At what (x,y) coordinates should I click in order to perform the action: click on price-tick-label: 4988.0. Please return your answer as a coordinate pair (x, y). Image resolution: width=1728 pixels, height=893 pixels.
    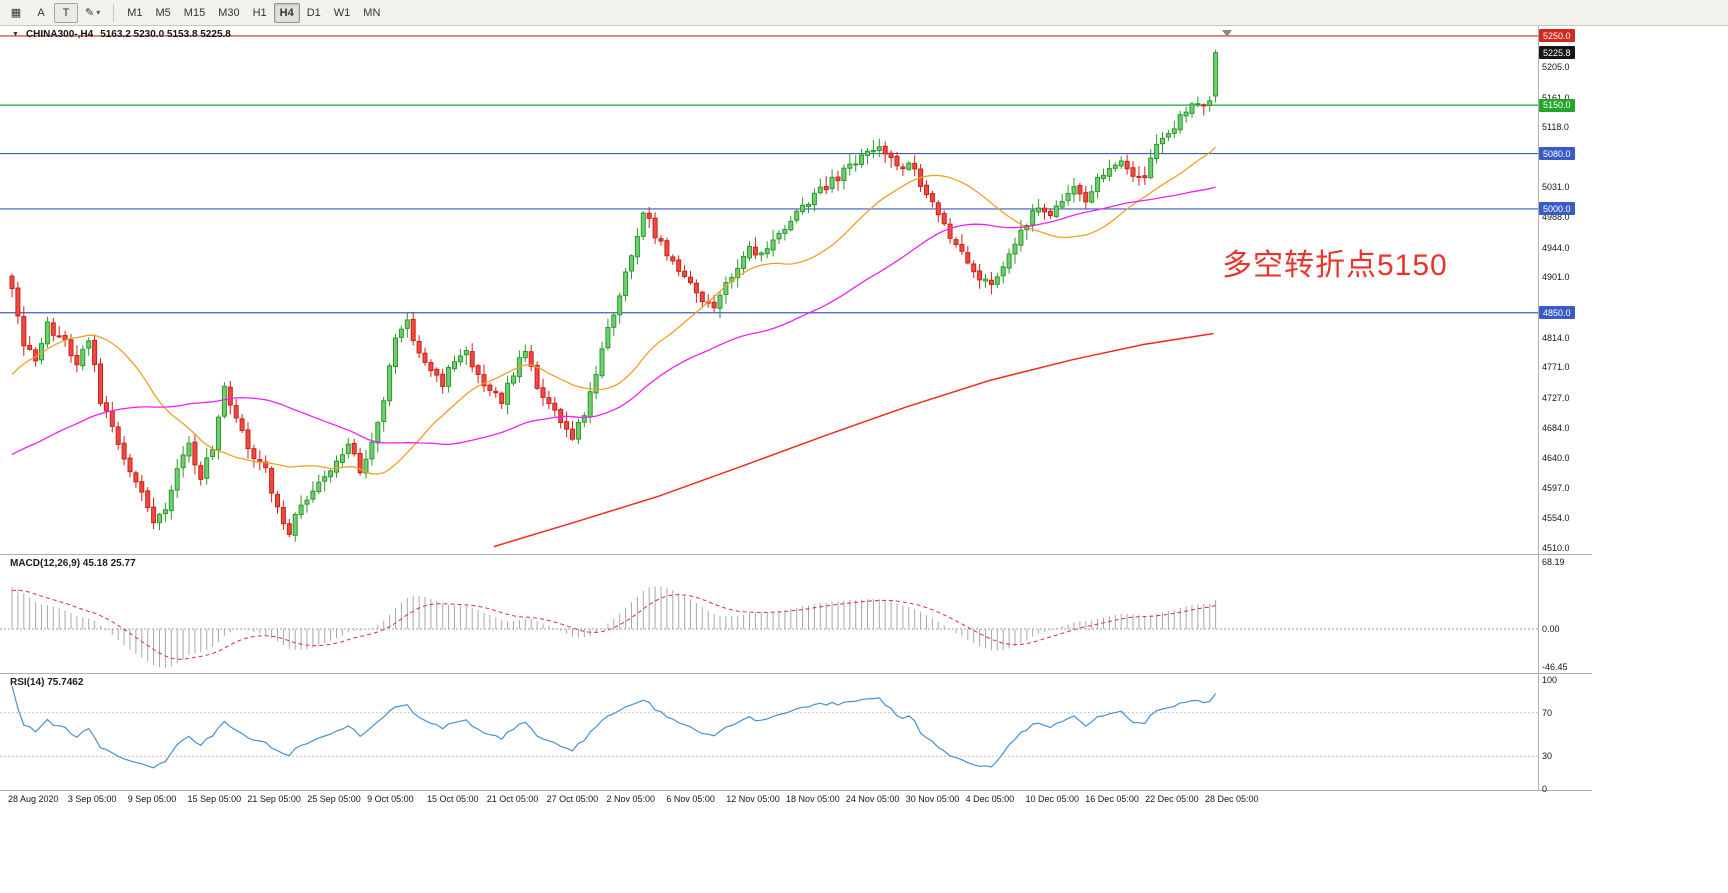
    Looking at the image, I should click on (1556, 217).